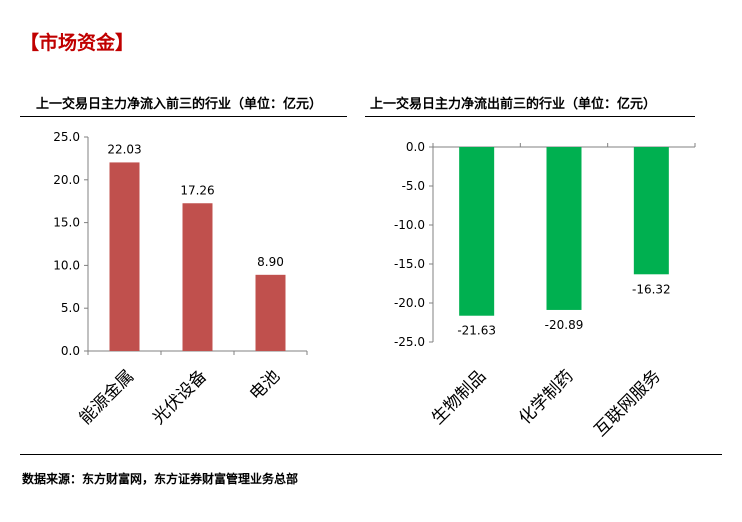 Image resolution: width=742 pixels, height=522 pixels. Describe the element at coordinates (70, 308) in the screenshot. I see `y-tick-label: 5.0` at that location.